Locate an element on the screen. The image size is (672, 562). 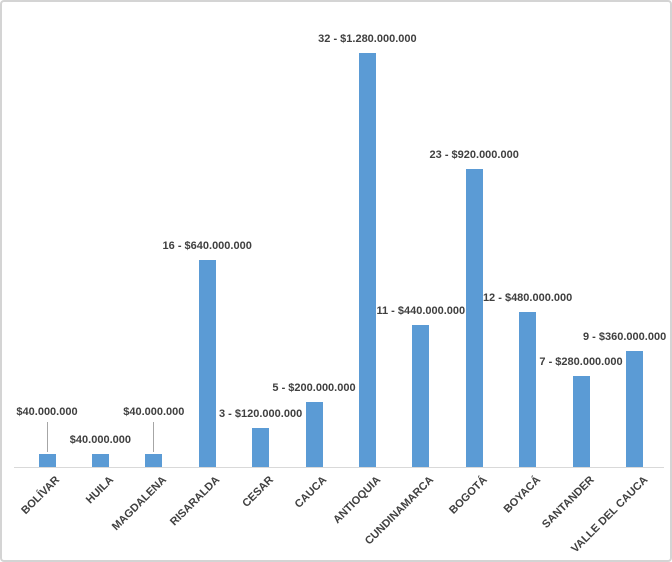
x-axis-label-bolivar: BOLÍVAR is located at coordinates (41, 495).